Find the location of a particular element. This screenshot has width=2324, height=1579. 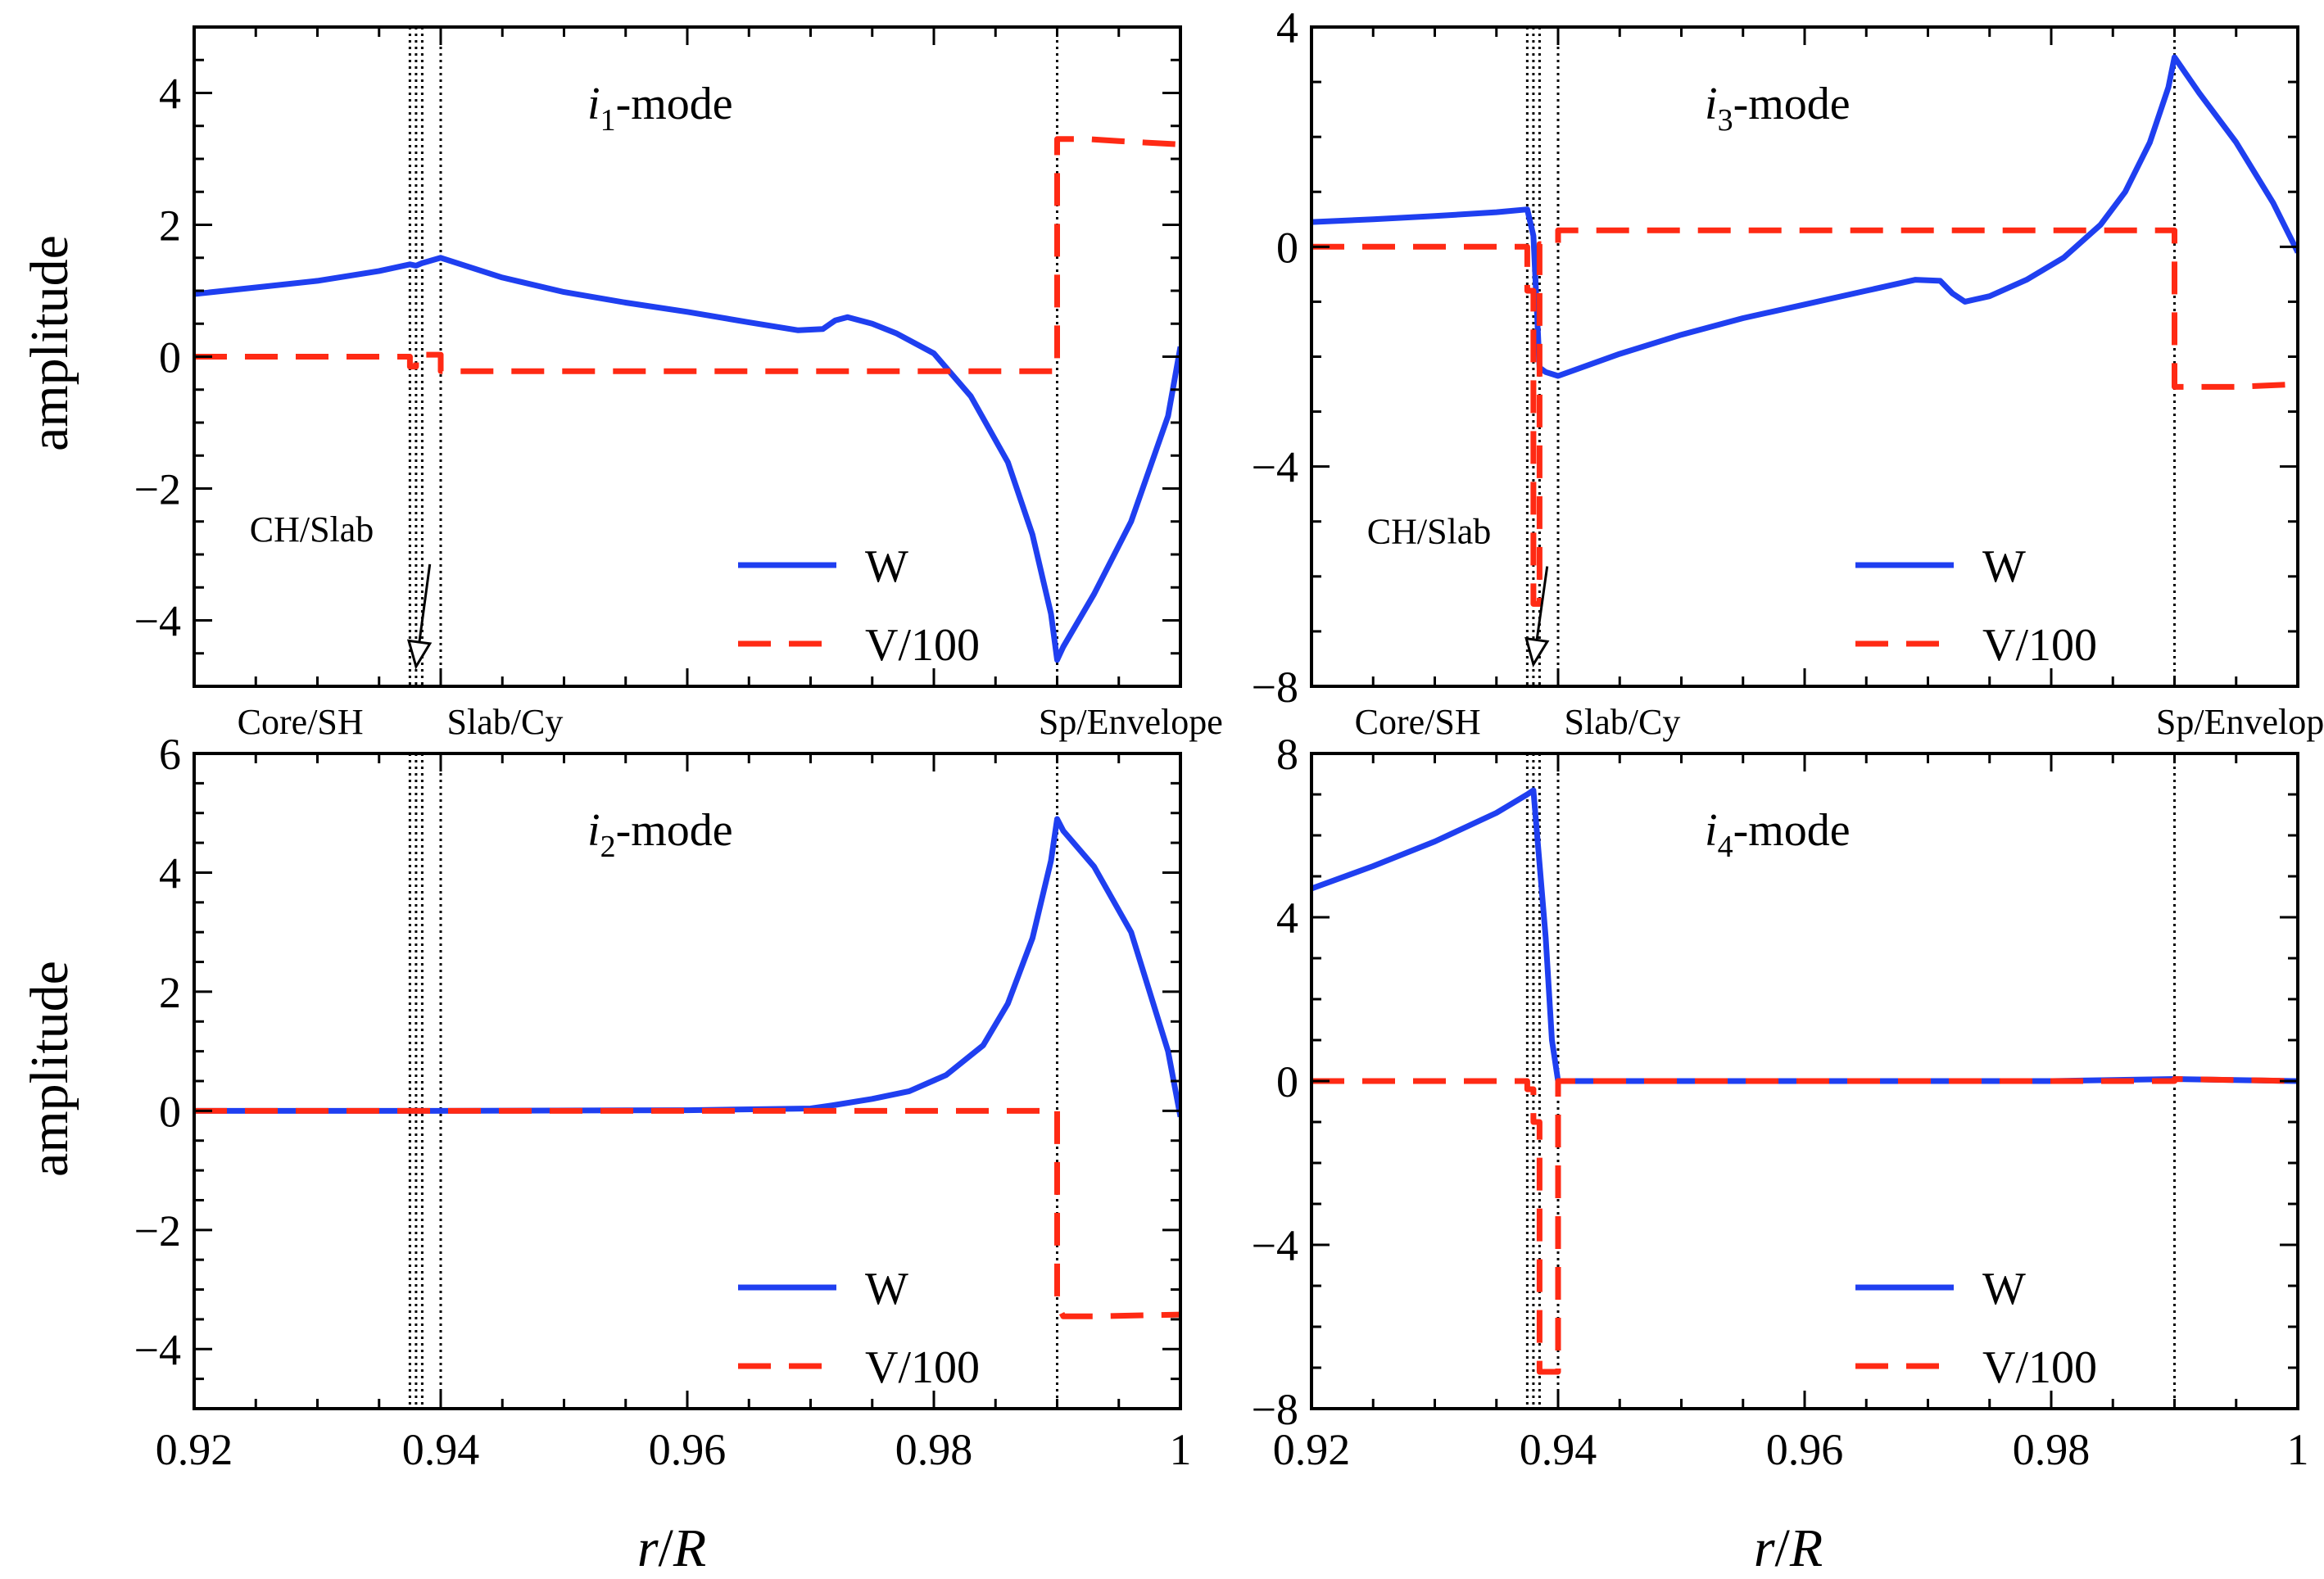

mode-title-subscript: 1 is located at coordinates (608, 120).